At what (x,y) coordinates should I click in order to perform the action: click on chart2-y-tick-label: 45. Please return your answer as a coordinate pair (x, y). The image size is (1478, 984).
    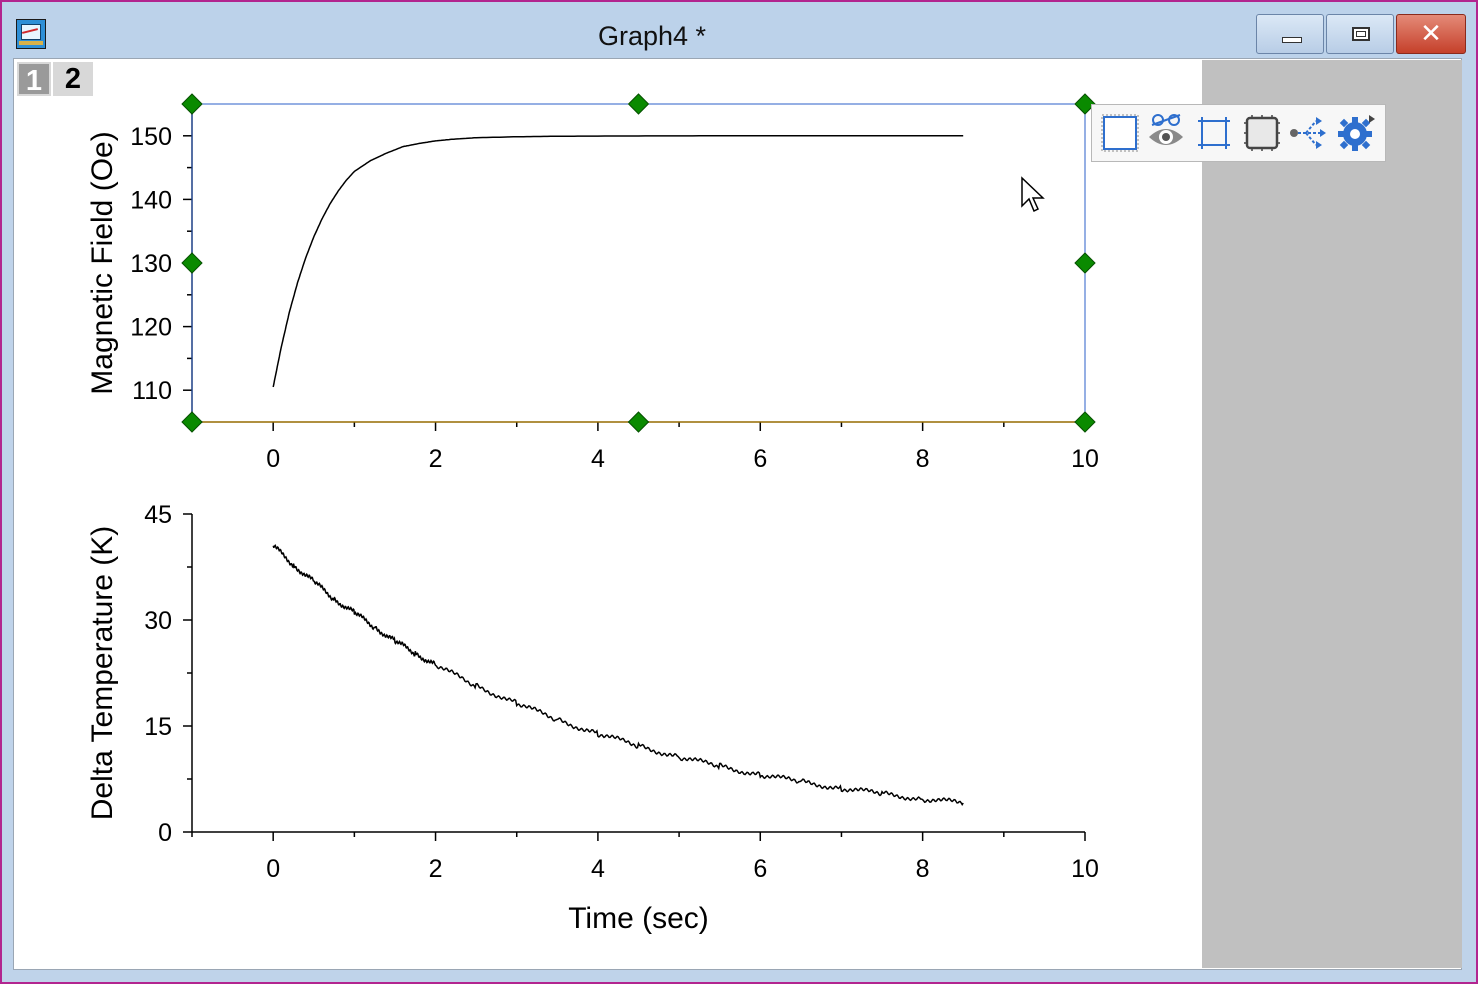
    Looking at the image, I should click on (158, 515).